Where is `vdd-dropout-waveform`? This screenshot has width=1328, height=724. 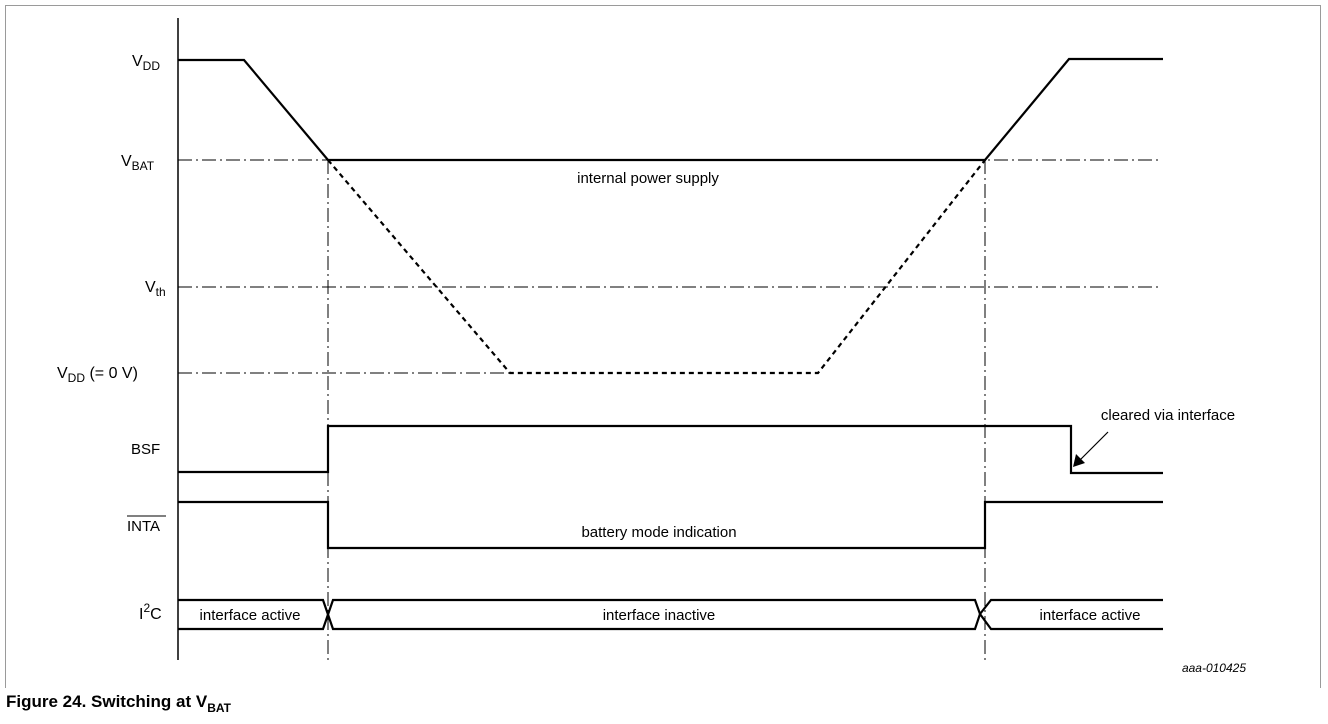
vdd-dropout-waveform is located at coordinates (656, 267).